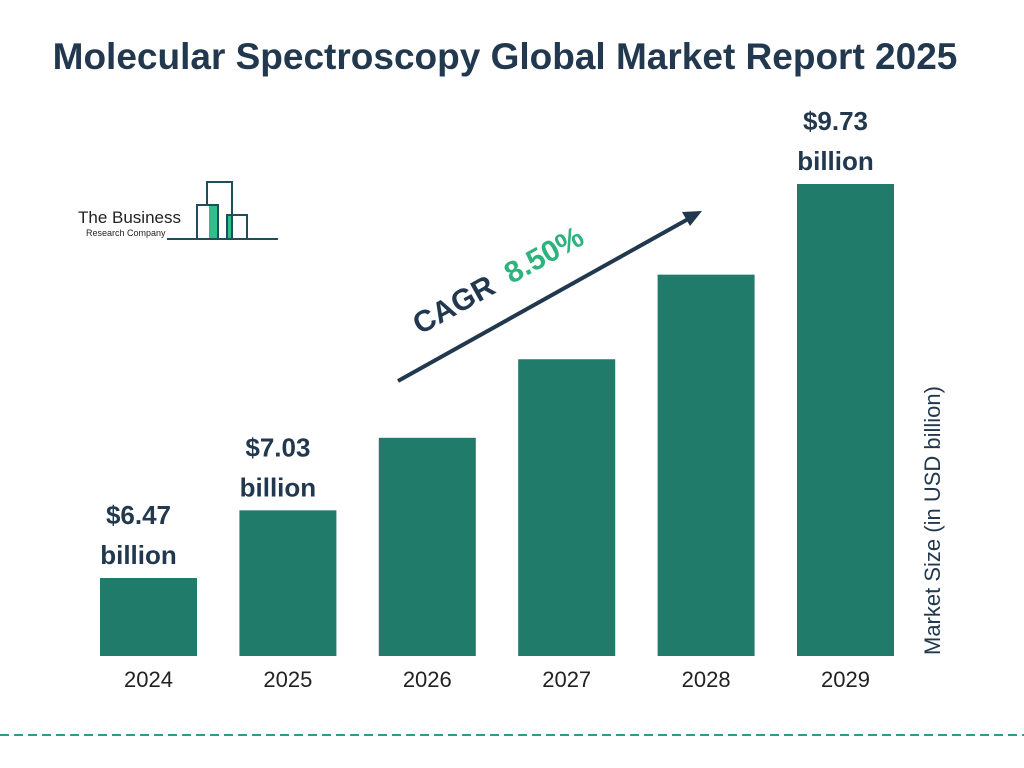  What do you see at coordinates (566, 679) in the screenshot?
I see `x-tick-label: 2027` at bounding box center [566, 679].